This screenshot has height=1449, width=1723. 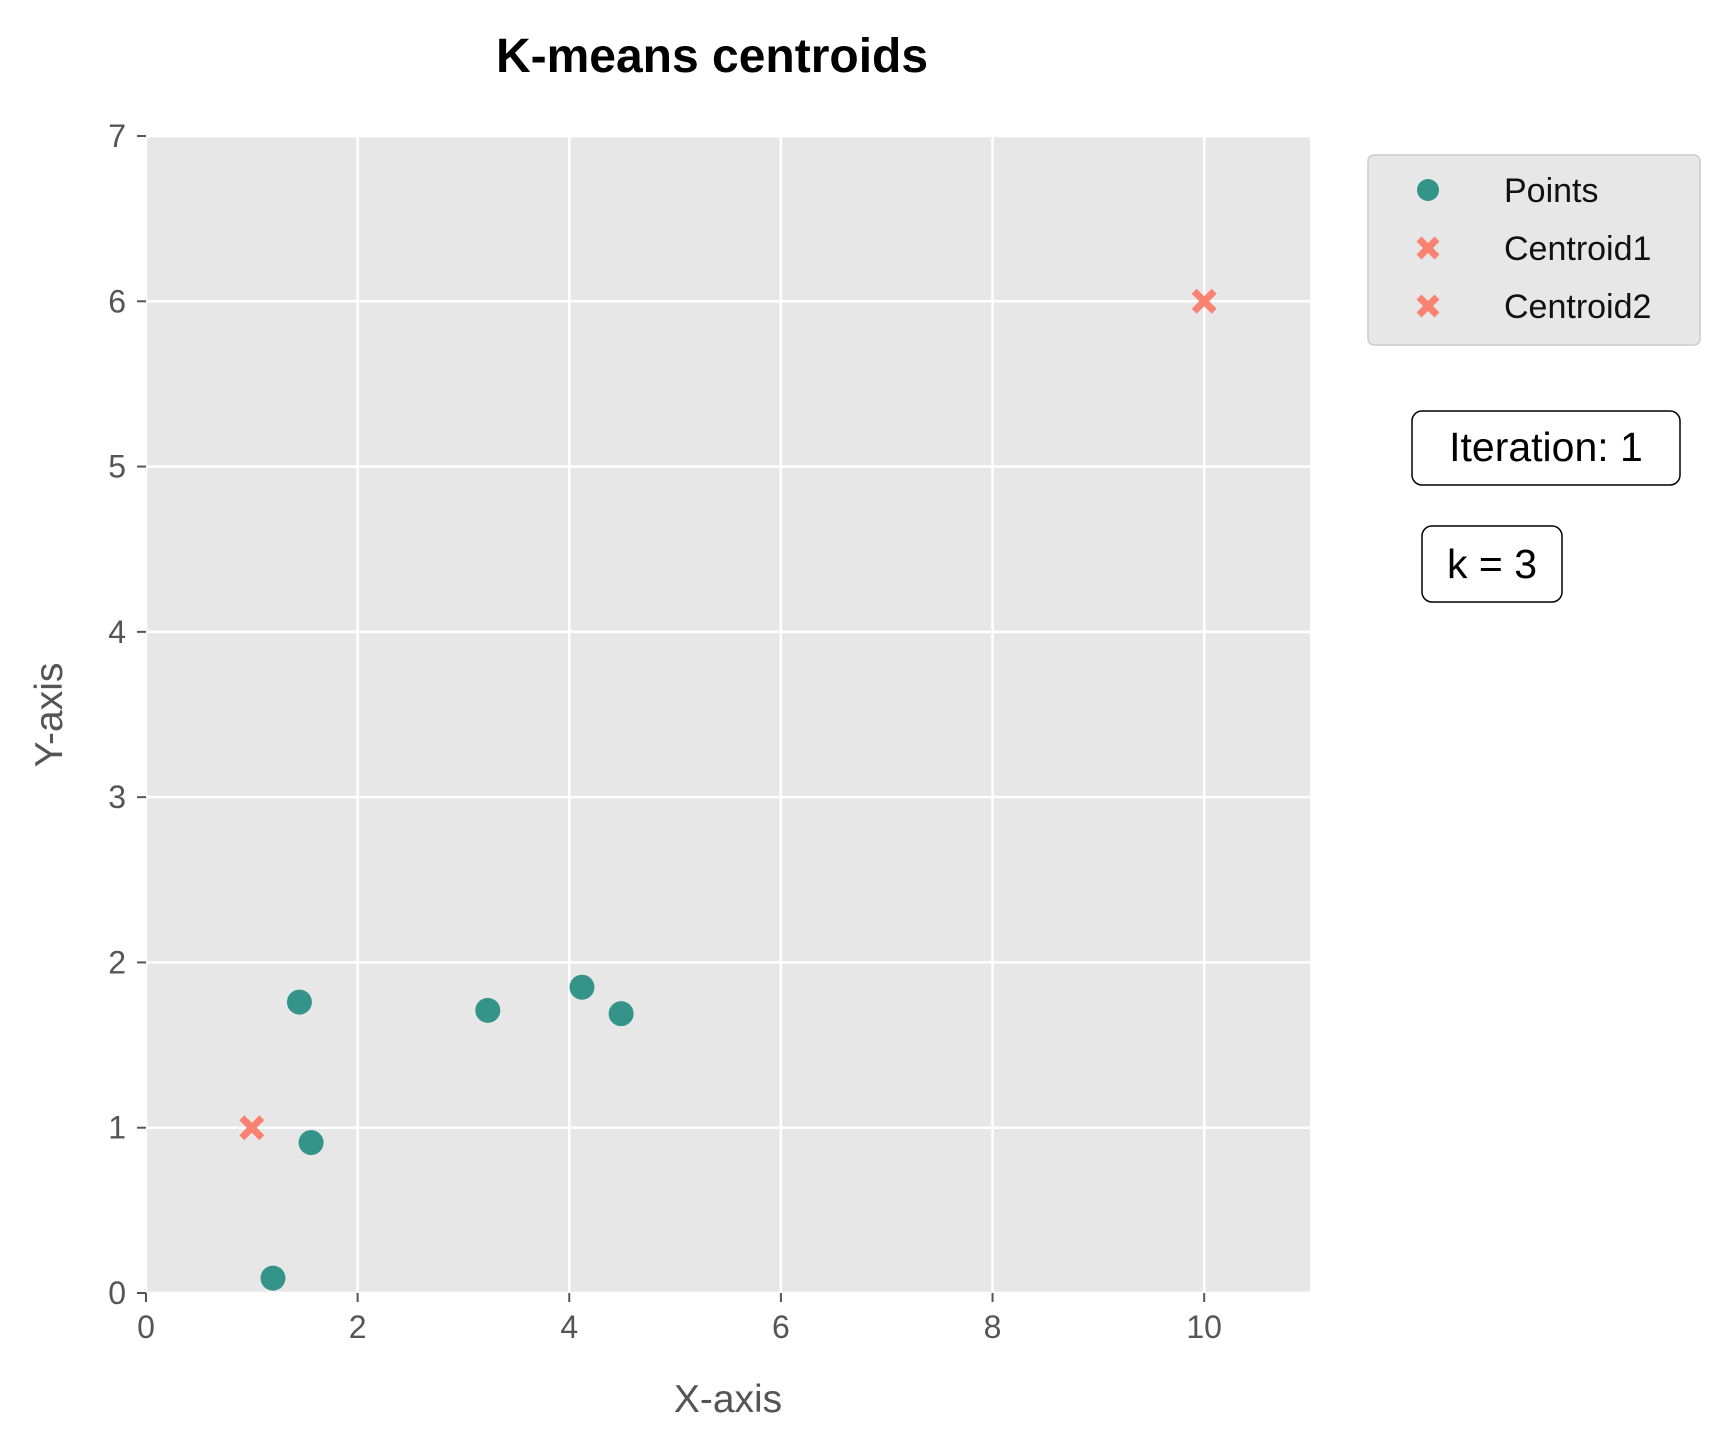 I want to click on x-axis-label: X-axis, so click(x=728, y=1399).